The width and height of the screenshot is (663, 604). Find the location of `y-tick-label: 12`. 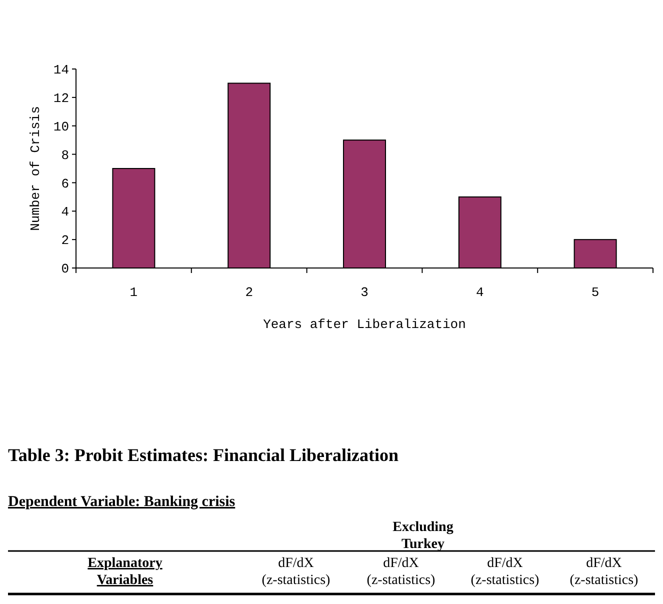

y-tick-label: 12 is located at coordinates (61, 98).